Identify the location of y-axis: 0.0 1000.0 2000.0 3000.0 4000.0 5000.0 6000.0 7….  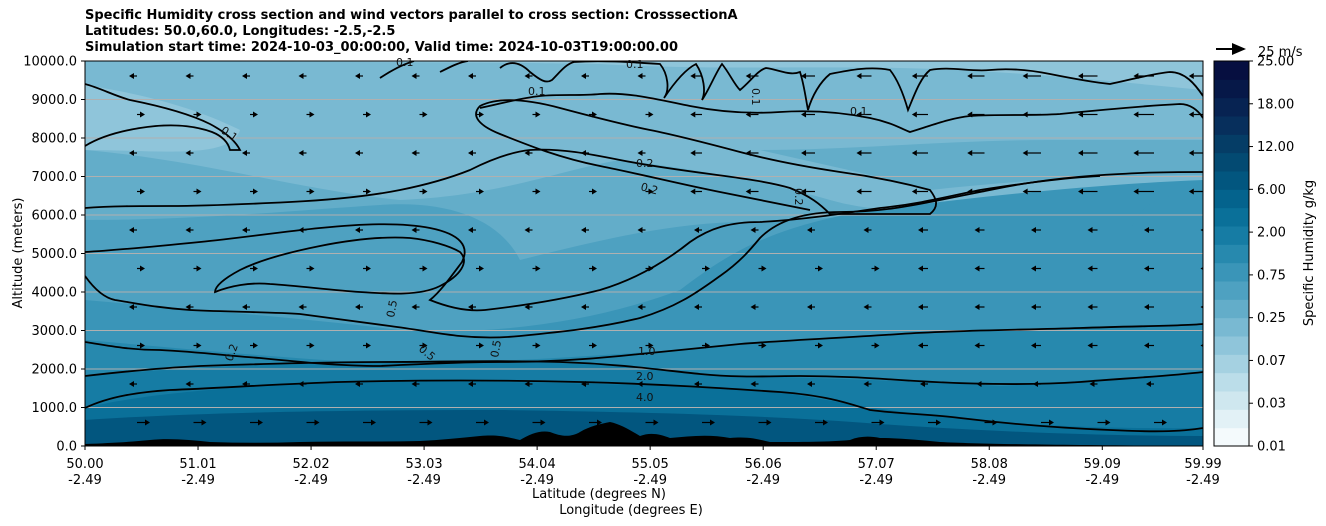
(54, 255).